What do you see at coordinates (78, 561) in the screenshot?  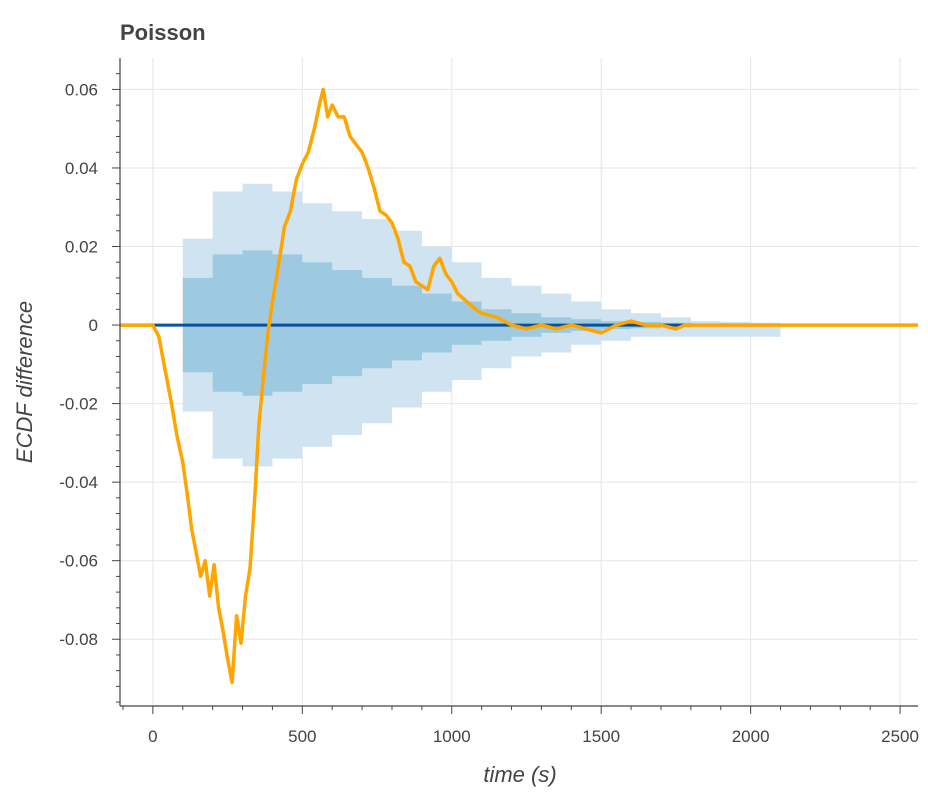 I see `y-tick-label-1: -0.06` at bounding box center [78, 561].